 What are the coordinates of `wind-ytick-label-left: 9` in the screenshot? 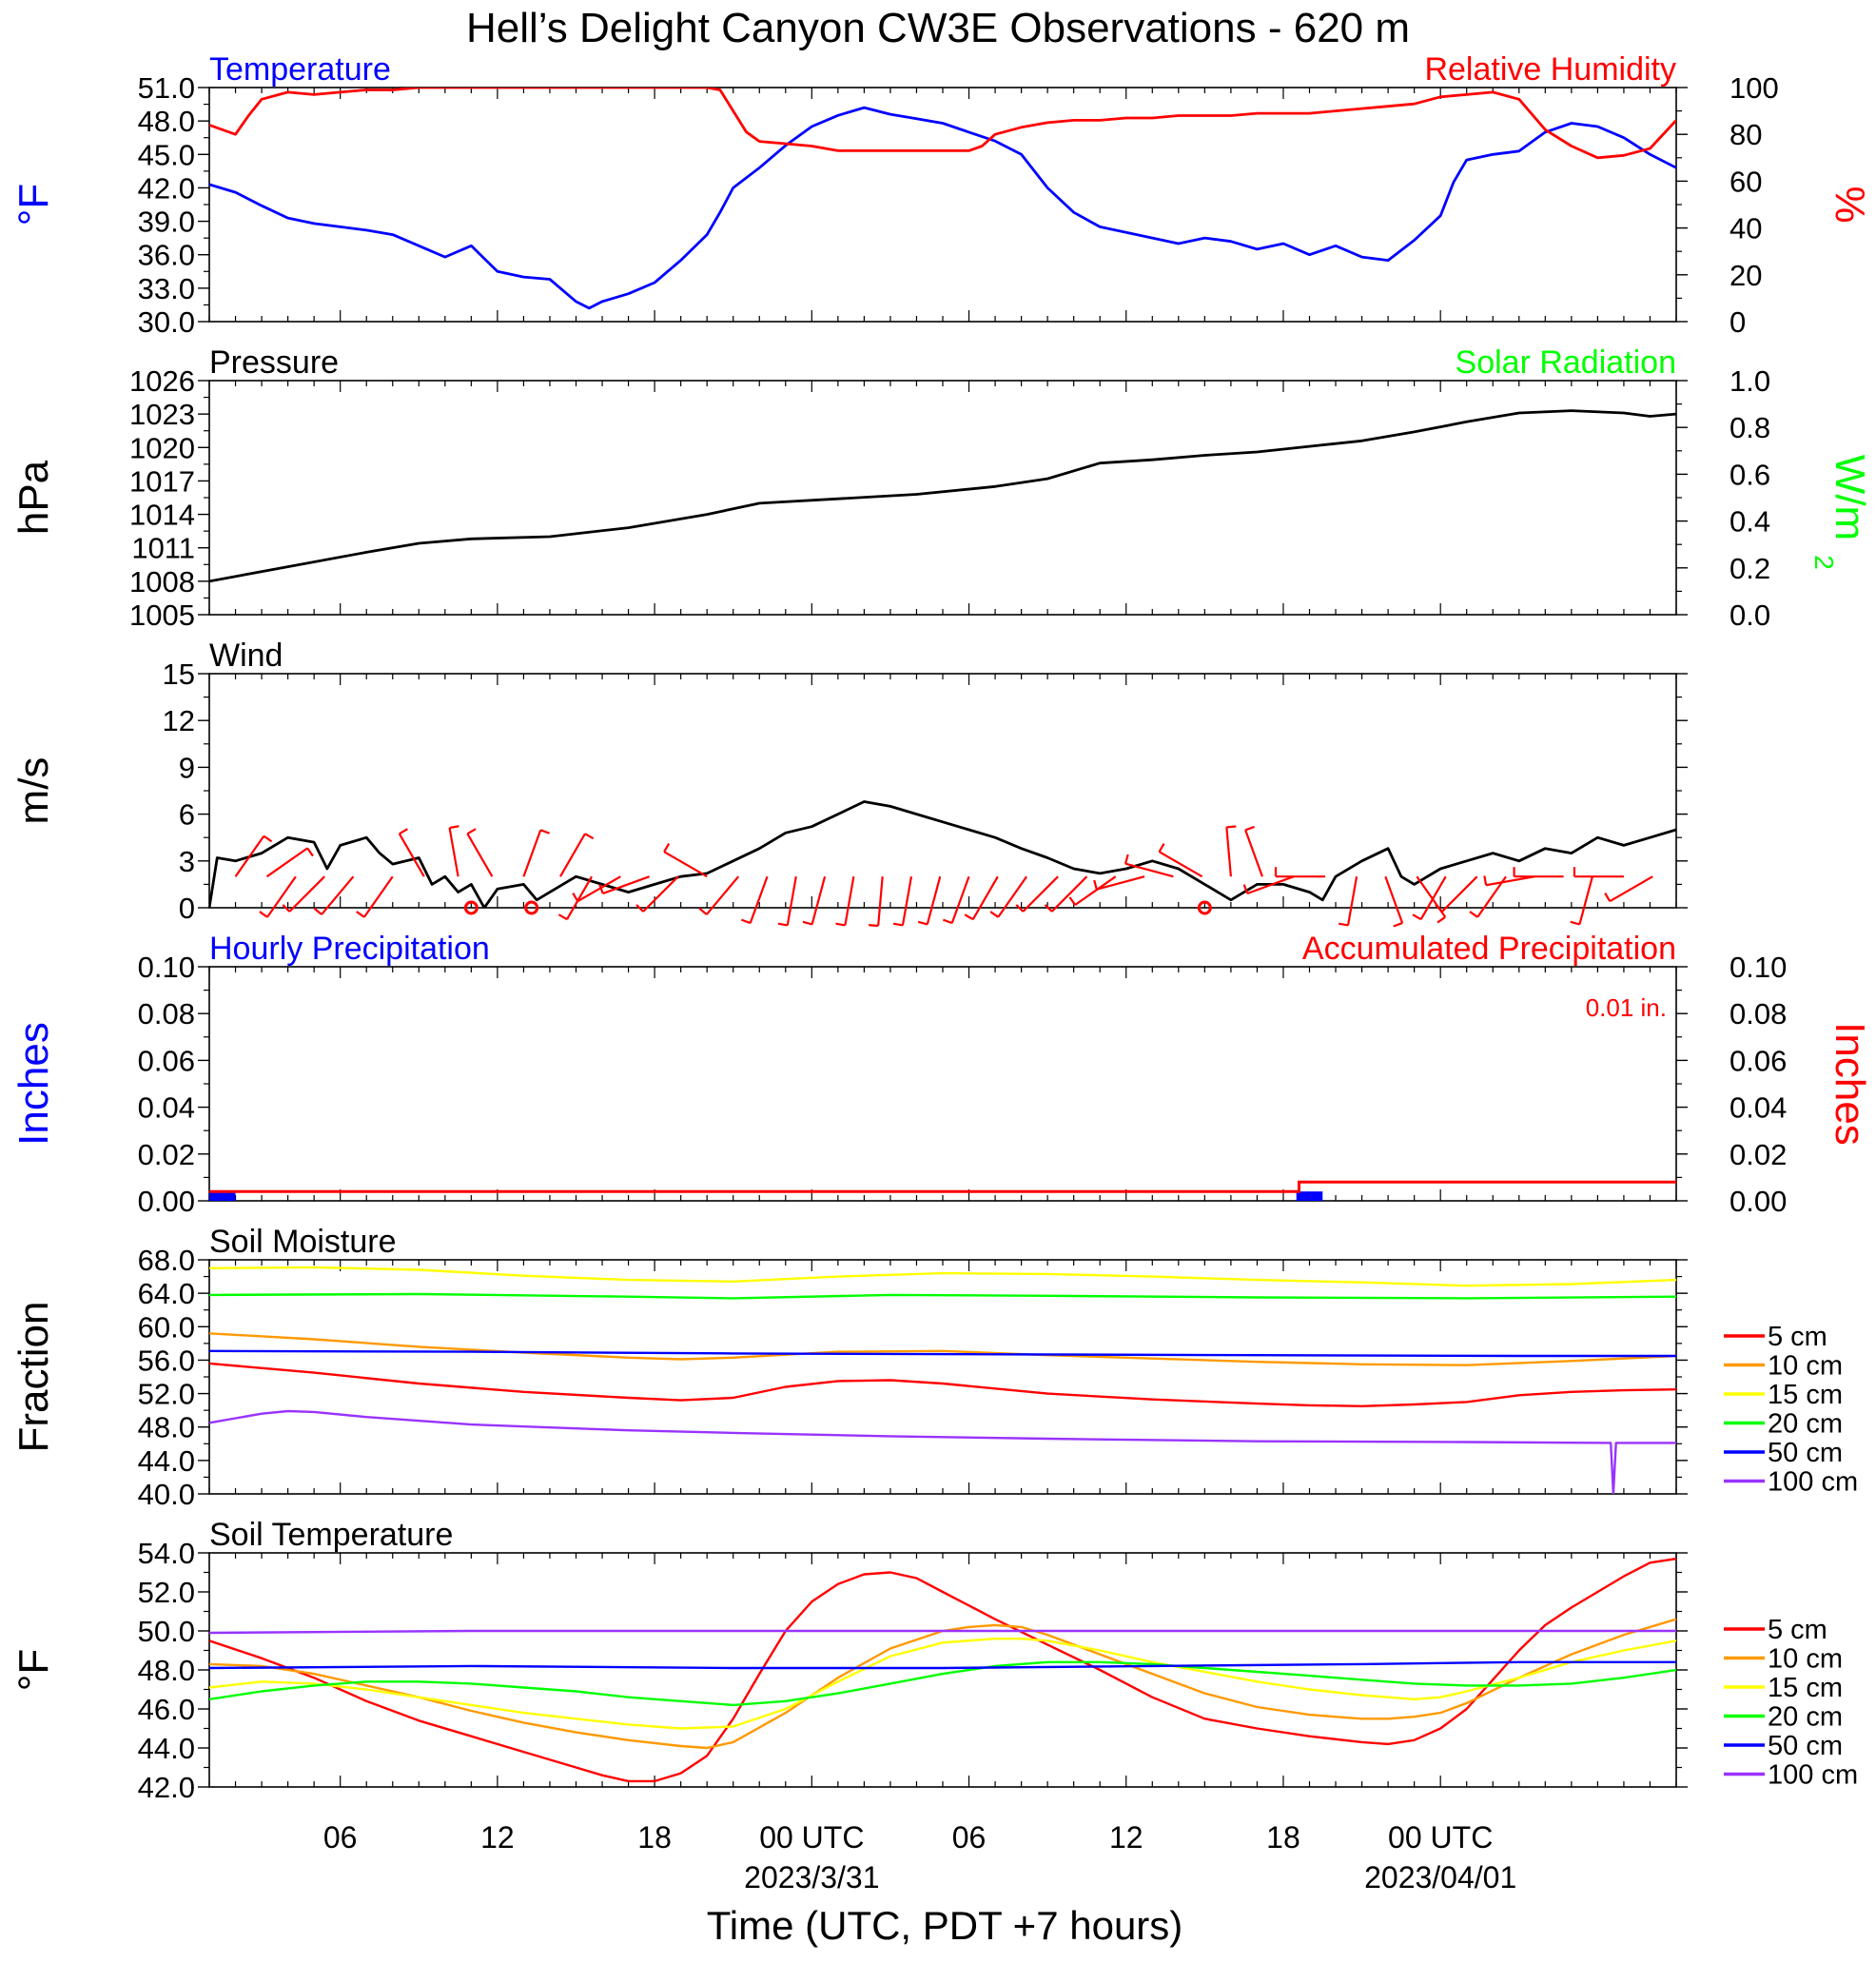 It's located at (187, 767).